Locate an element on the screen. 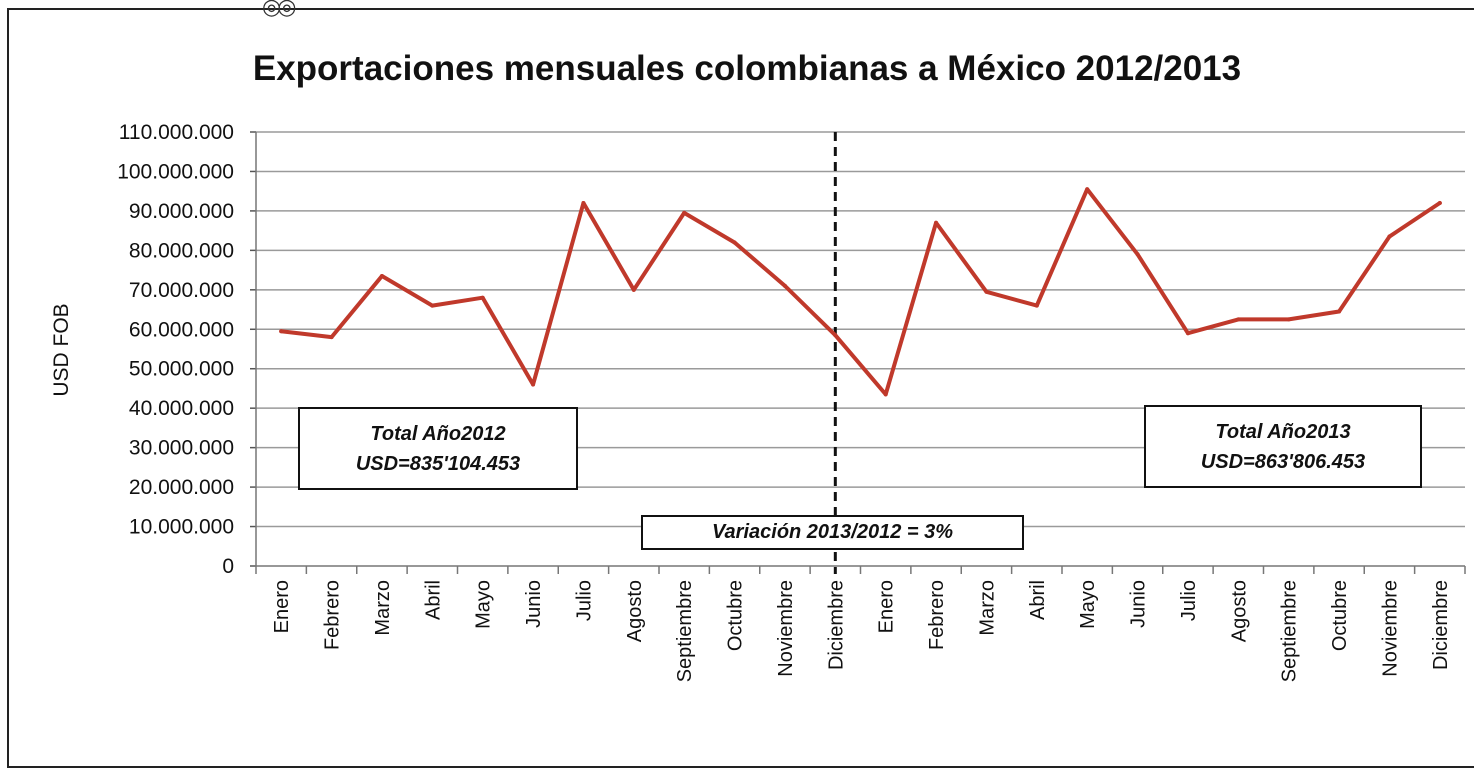  y-axis-label: USD FOB is located at coordinates (61, 349).